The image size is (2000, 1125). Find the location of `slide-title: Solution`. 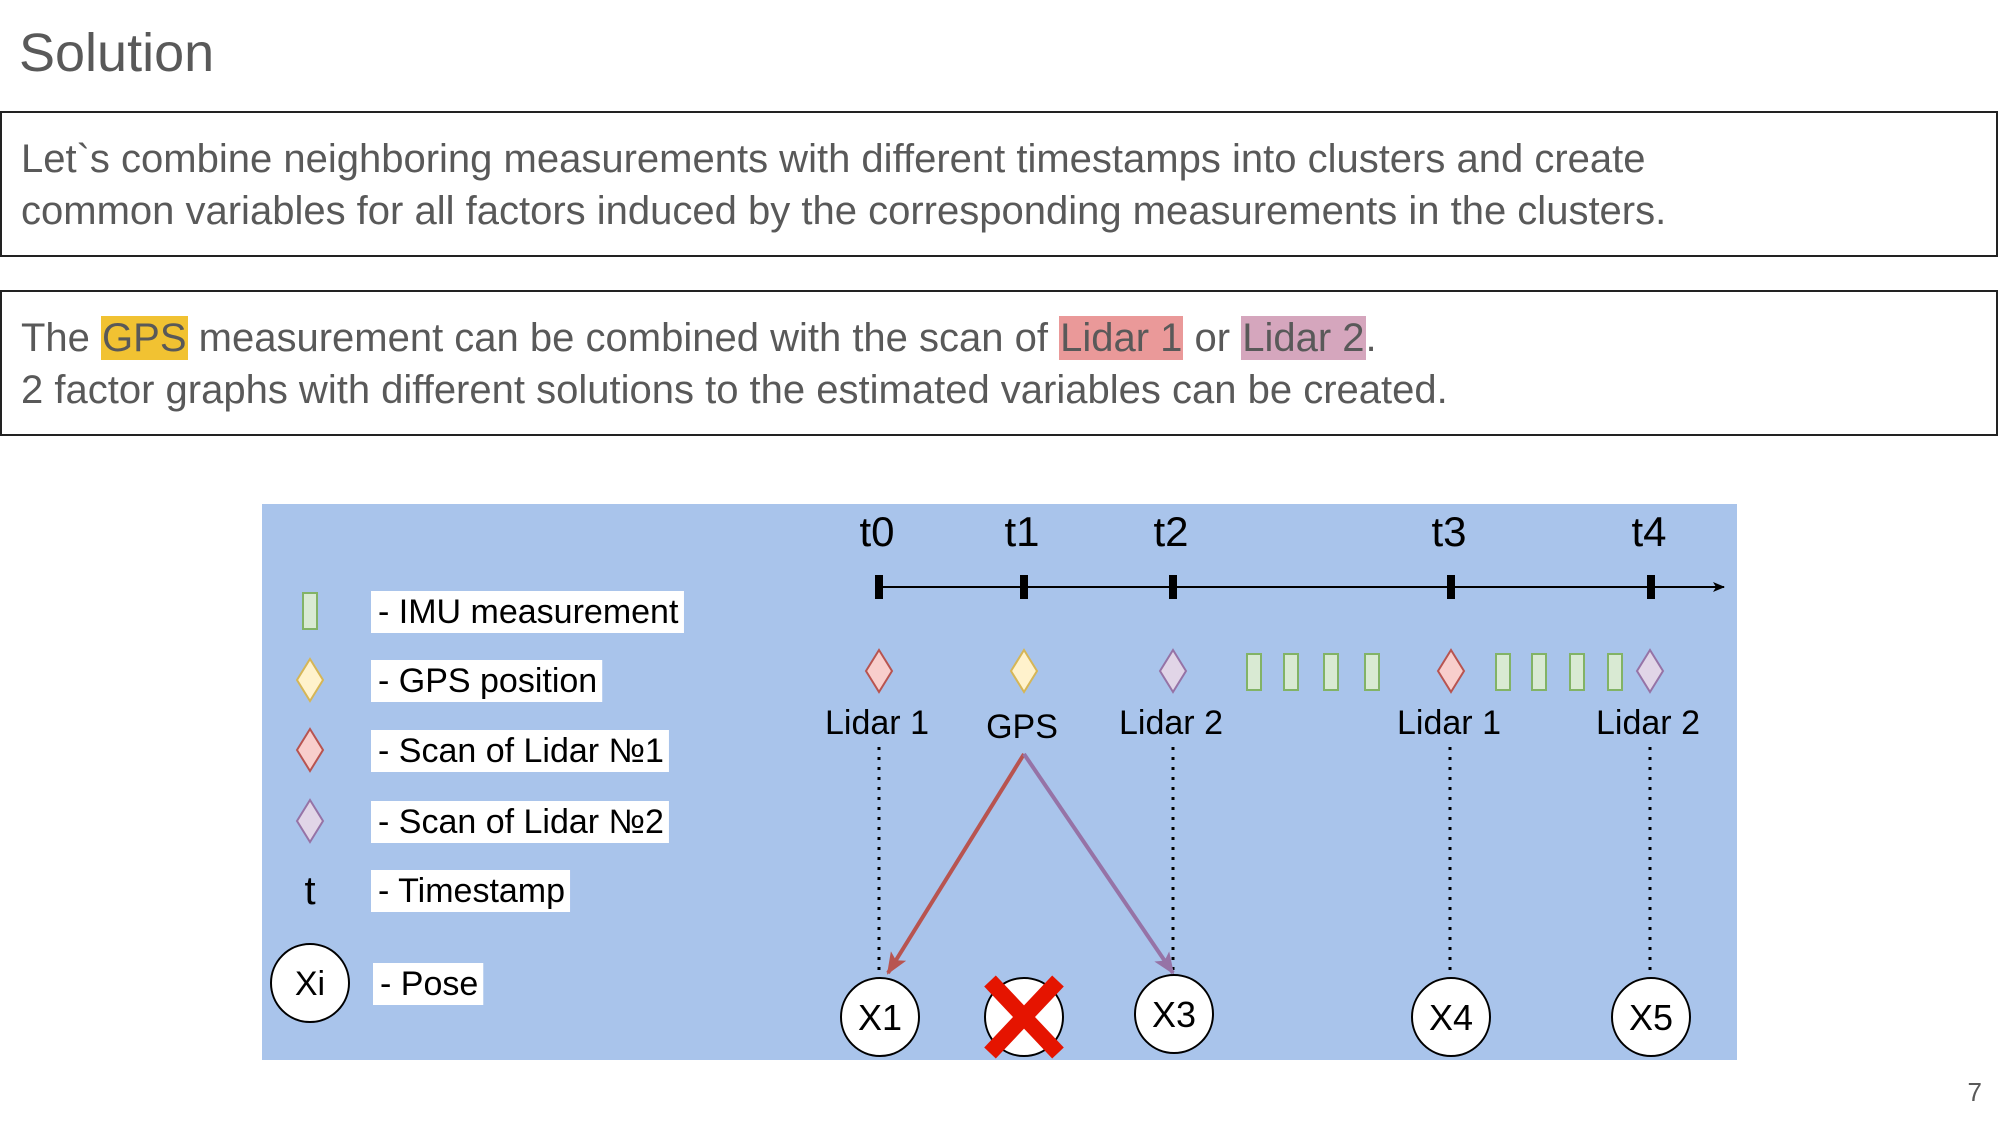

slide-title: Solution is located at coordinates (117, 53).